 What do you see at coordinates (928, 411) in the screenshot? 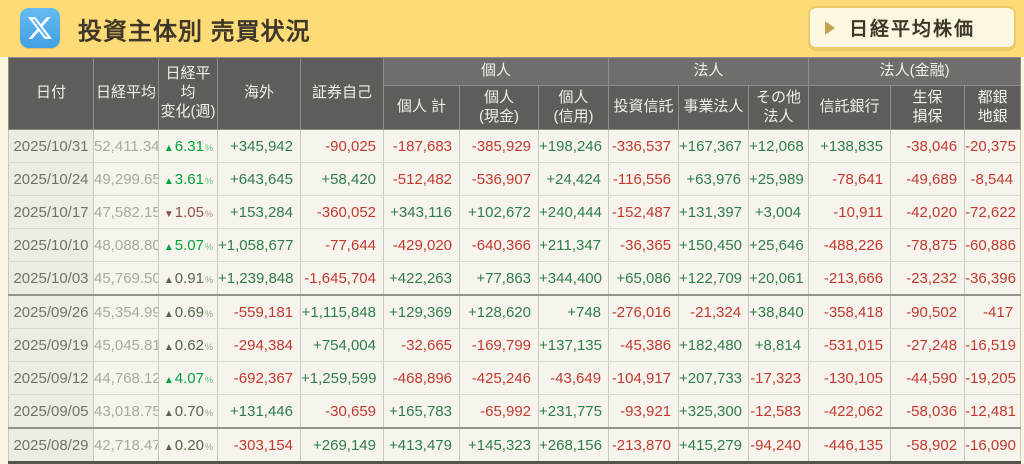
I see `cell-insurance: -58,036` at bounding box center [928, 411].